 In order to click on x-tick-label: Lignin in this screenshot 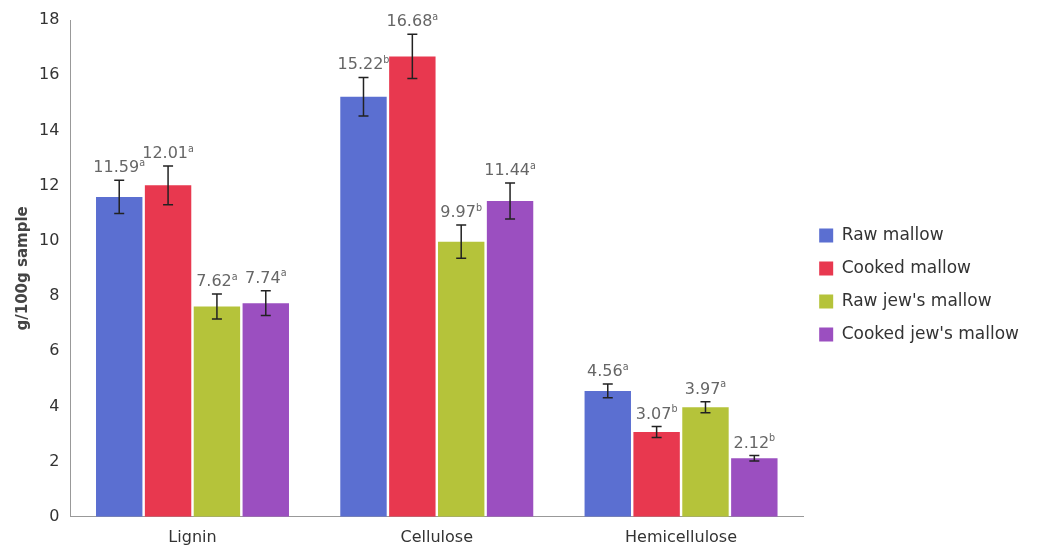, I will do `click(192, 536)`.